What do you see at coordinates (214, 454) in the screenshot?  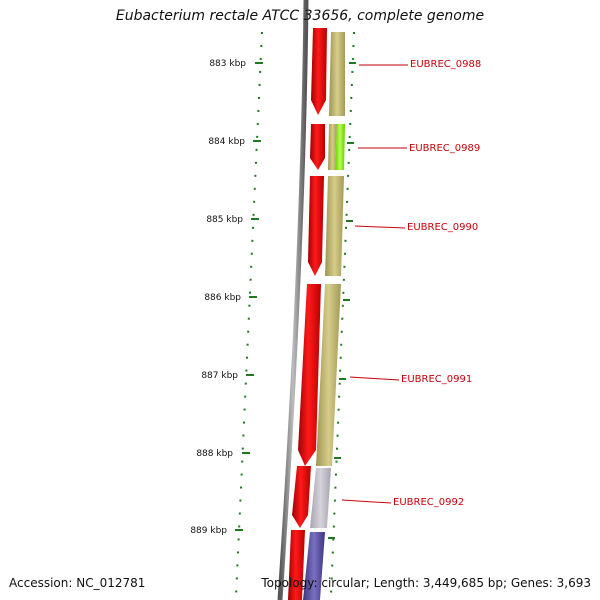 I see `tick-label: 888 kbp` at bounding box center [214, 454].